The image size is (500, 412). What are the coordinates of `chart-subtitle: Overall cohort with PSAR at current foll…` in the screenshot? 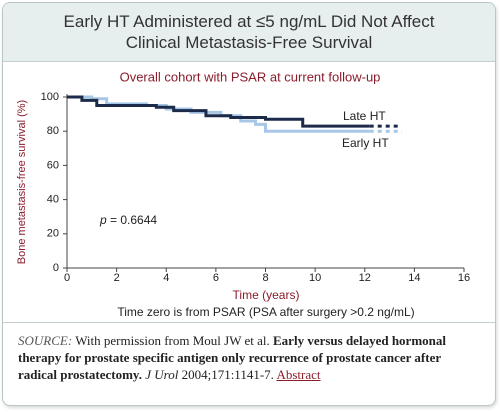 It's located at (250, 76).